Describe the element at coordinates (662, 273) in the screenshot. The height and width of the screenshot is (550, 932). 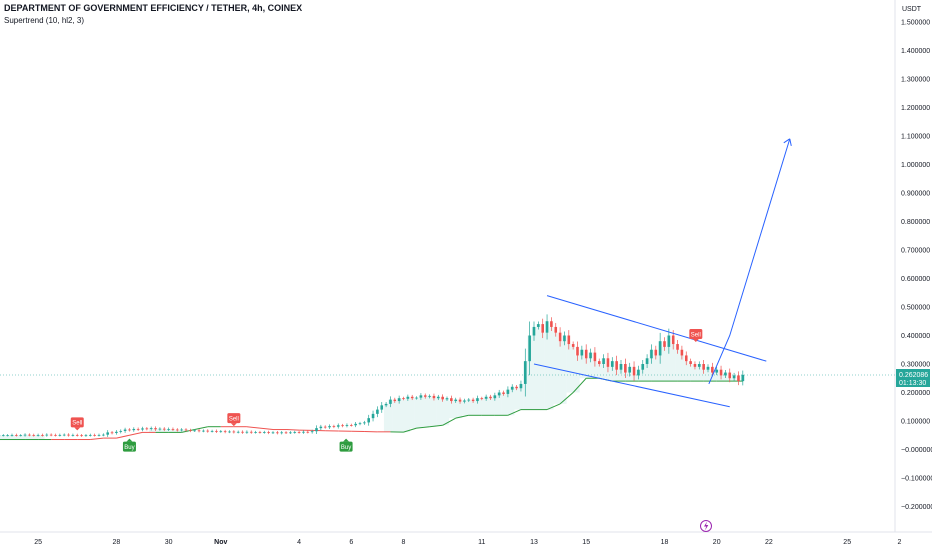
I see `trend-drawings` at that location.